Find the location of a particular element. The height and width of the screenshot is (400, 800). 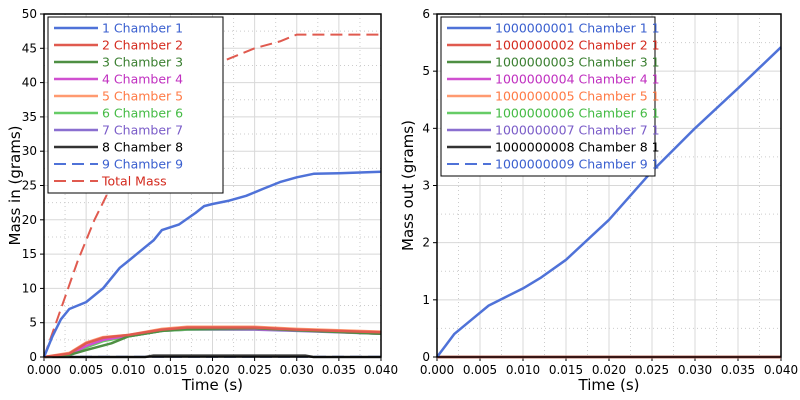

legend-label: 1000000002 Chamber 2 1 is located at coordinates (577, 45).